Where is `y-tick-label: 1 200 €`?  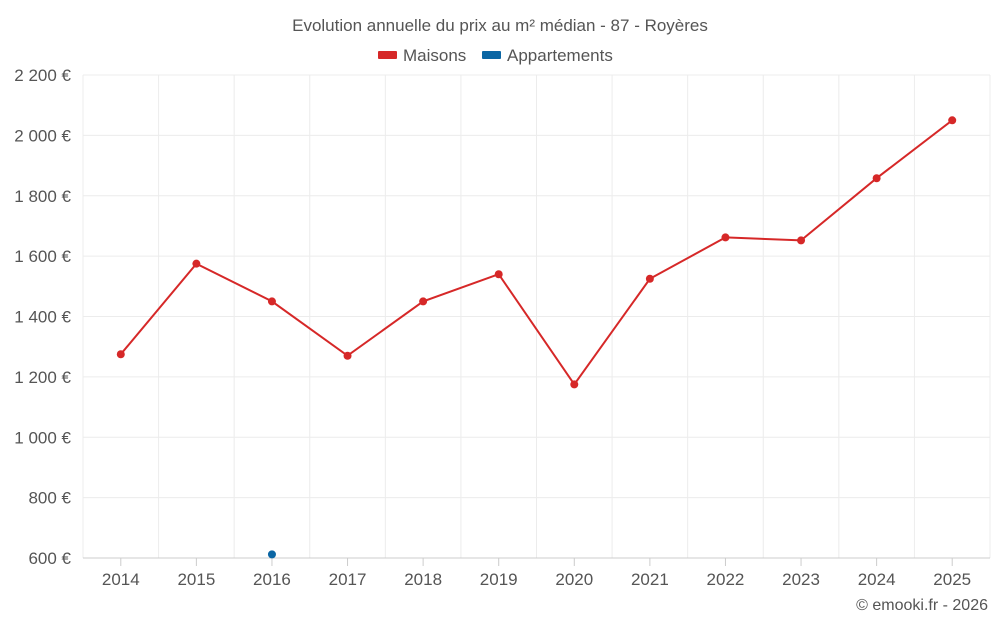 y-tick-label: 1 200 € is located at coordinates (42, 377).